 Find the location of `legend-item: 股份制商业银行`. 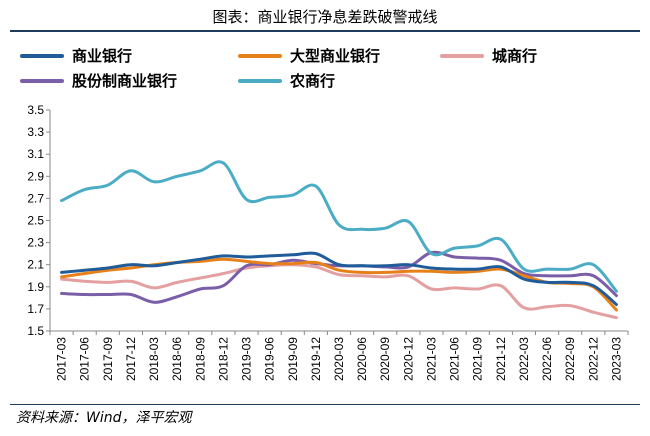

legend-item: 股份制商业银行 is located at coordinates (98, 80).